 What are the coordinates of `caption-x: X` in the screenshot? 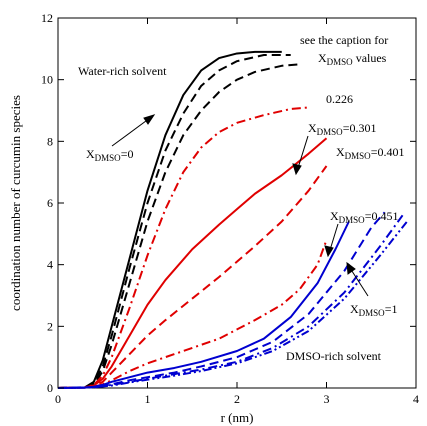 It's located at (322, 58).